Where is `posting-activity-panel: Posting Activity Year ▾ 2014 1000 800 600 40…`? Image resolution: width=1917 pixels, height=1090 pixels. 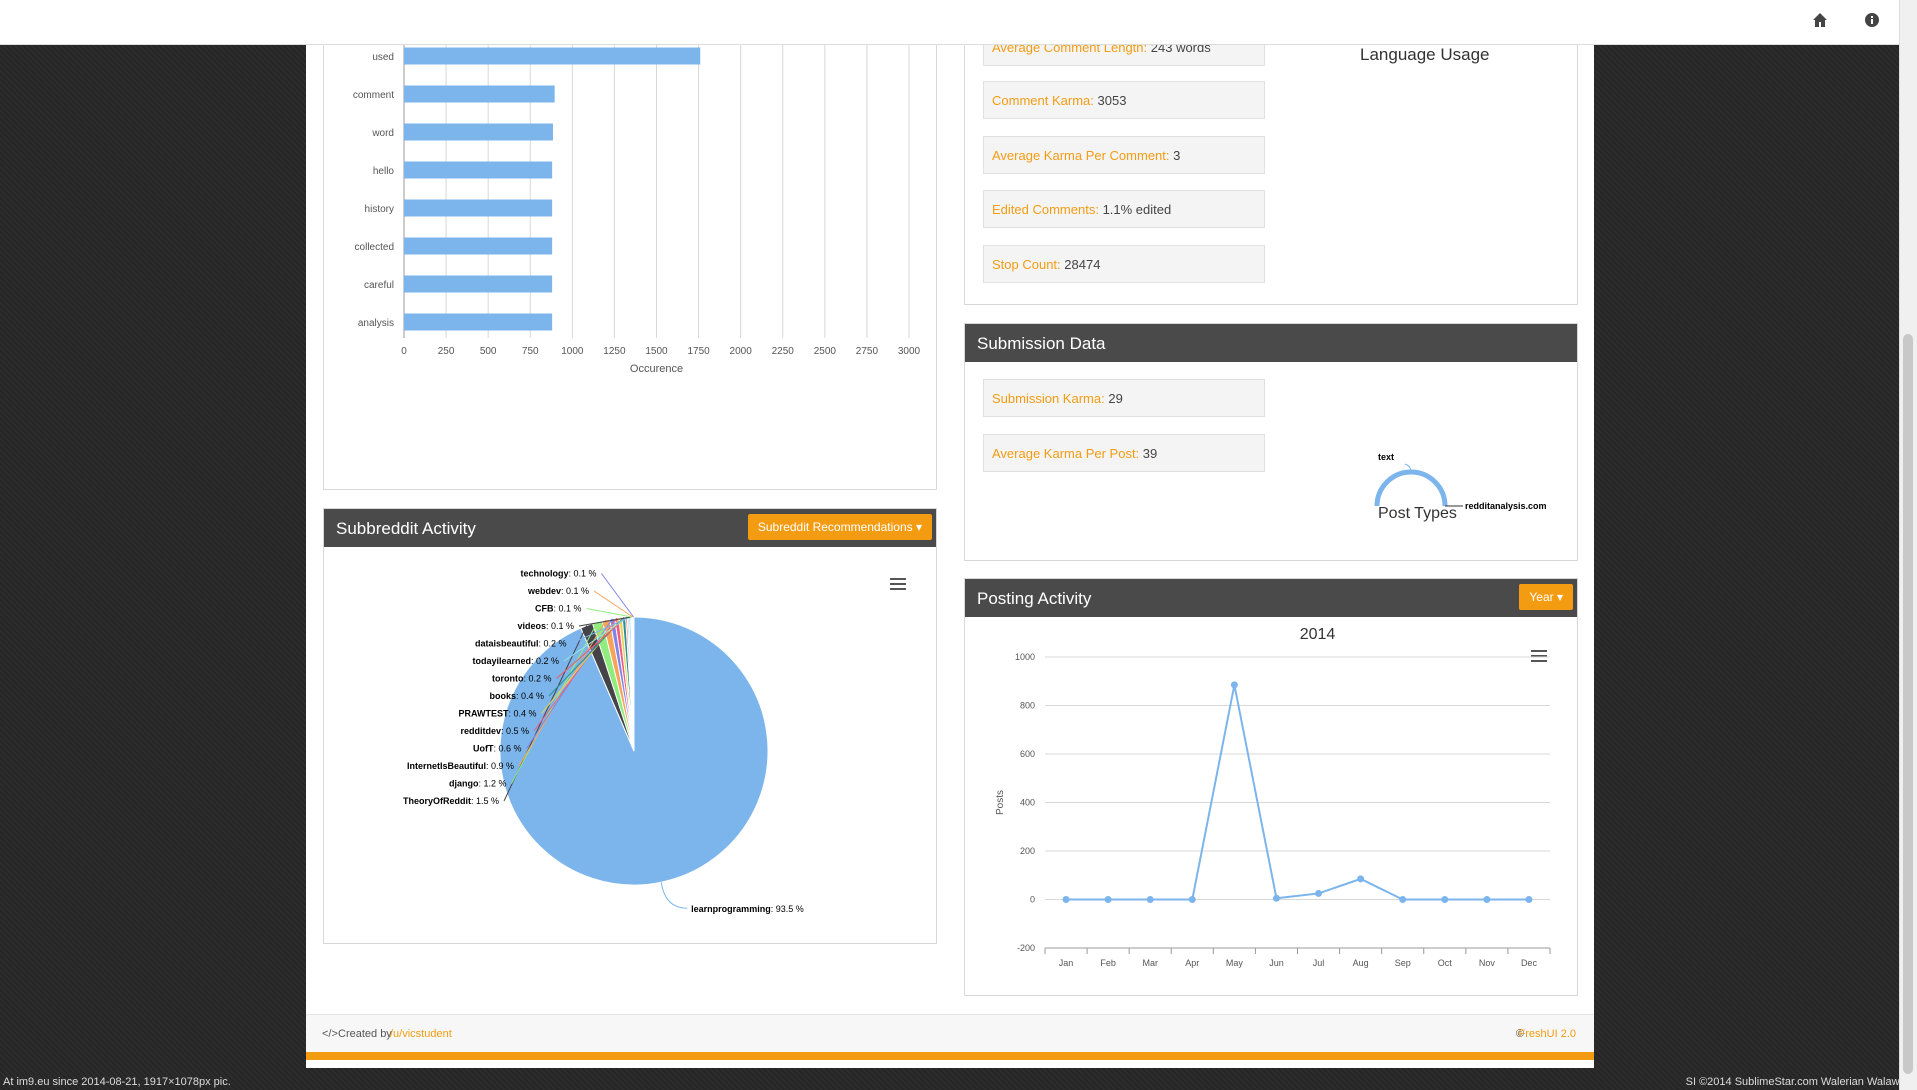 posting-activity-panel: Posting Activity Year ▾ 2014 1000 800 600 40… is located at coordinates (1271, 787).